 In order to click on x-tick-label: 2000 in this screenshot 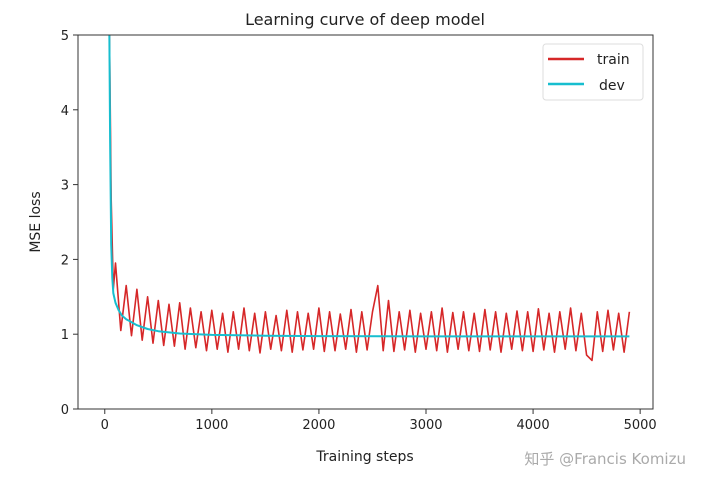, I will do `click(318, 425)`.